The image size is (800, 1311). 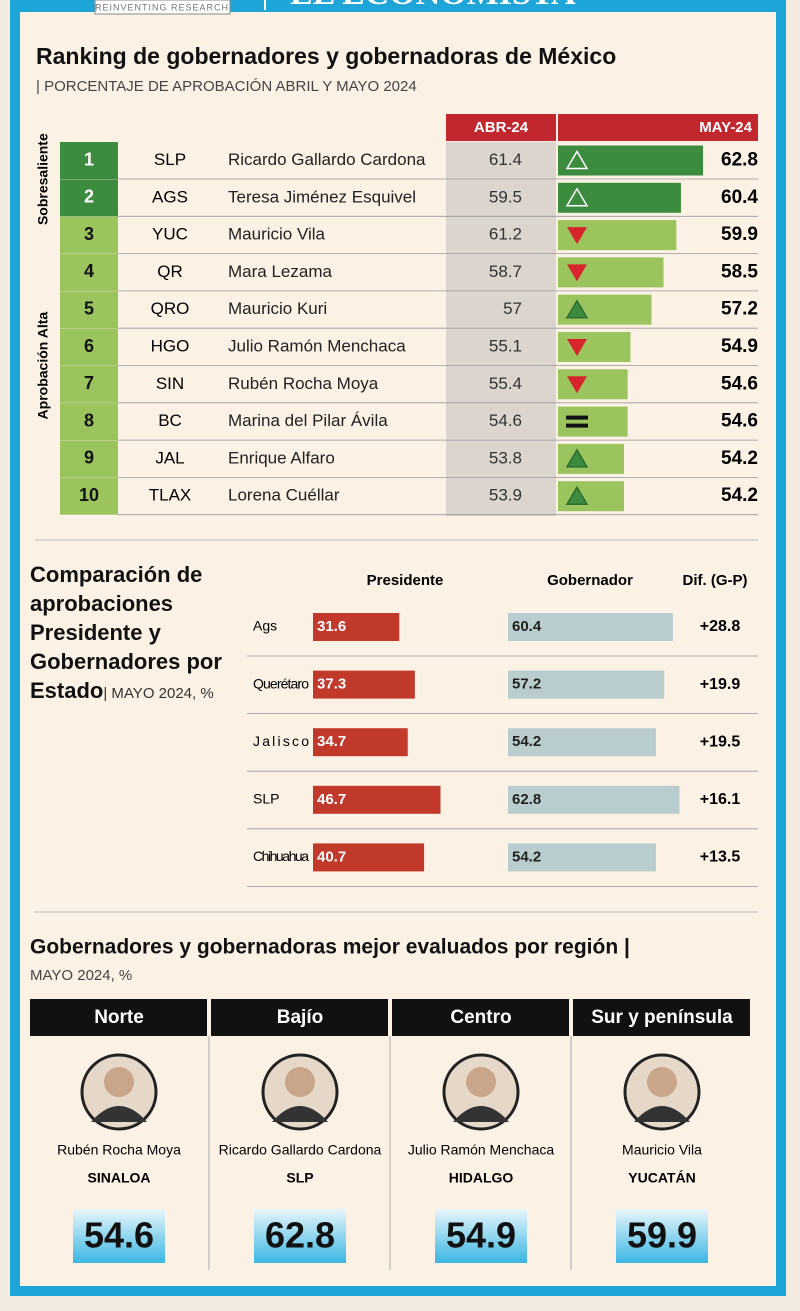 I want to click on governor-value: 60.4, so click(x=527, y=626).